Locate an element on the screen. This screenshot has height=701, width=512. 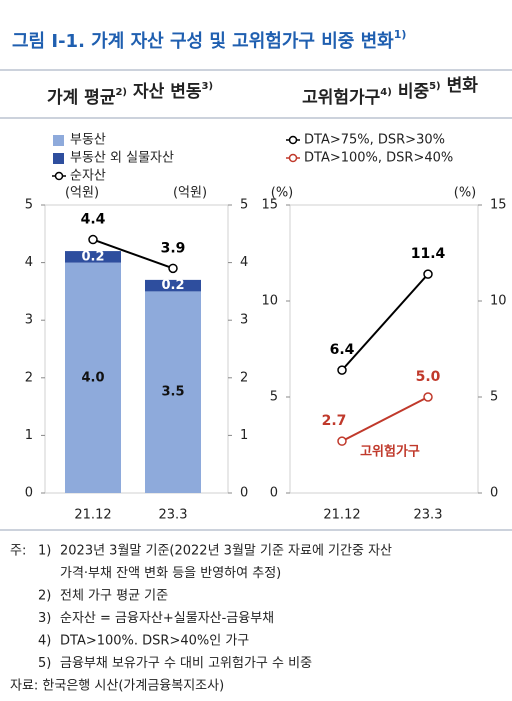
annotation: 고위험가구 is located at coordinates (390, 452).